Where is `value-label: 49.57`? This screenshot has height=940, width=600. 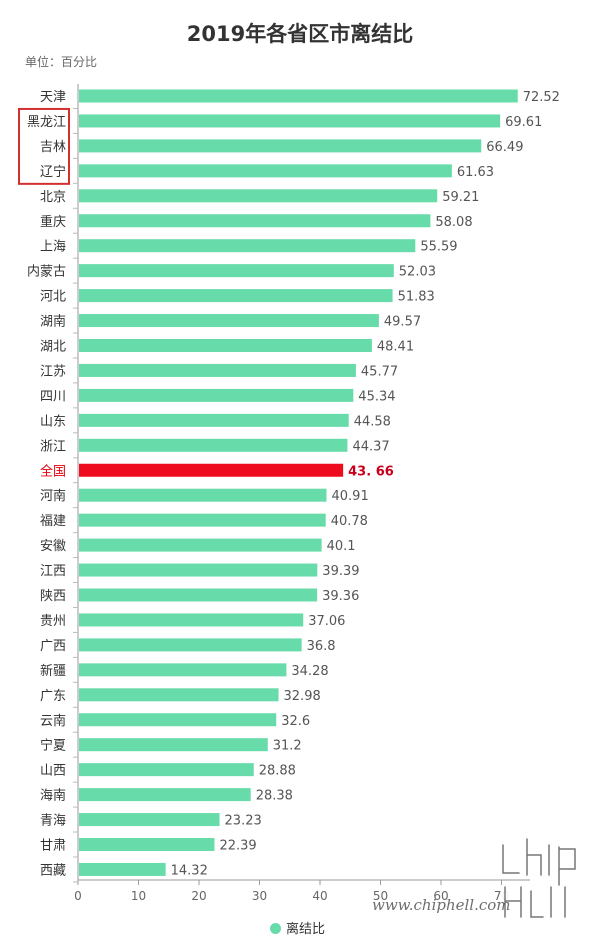
value-label: 49.57 is located at coordinates (402, 322).